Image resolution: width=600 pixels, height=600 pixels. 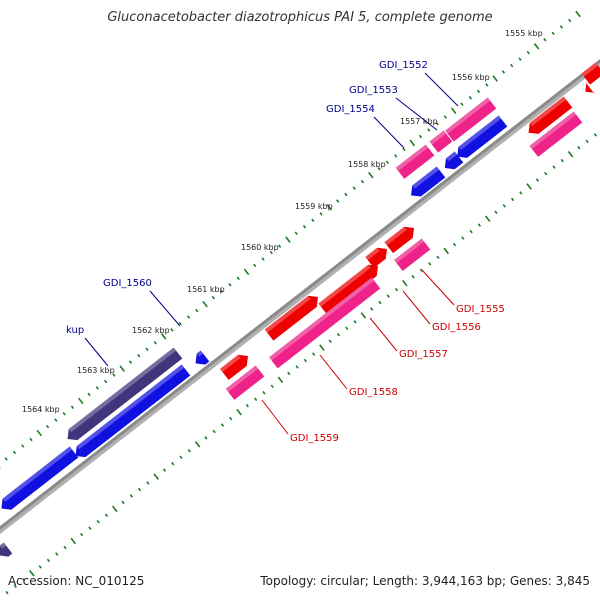 I want to click on feature-kup-body, so click(x=125, y=394).